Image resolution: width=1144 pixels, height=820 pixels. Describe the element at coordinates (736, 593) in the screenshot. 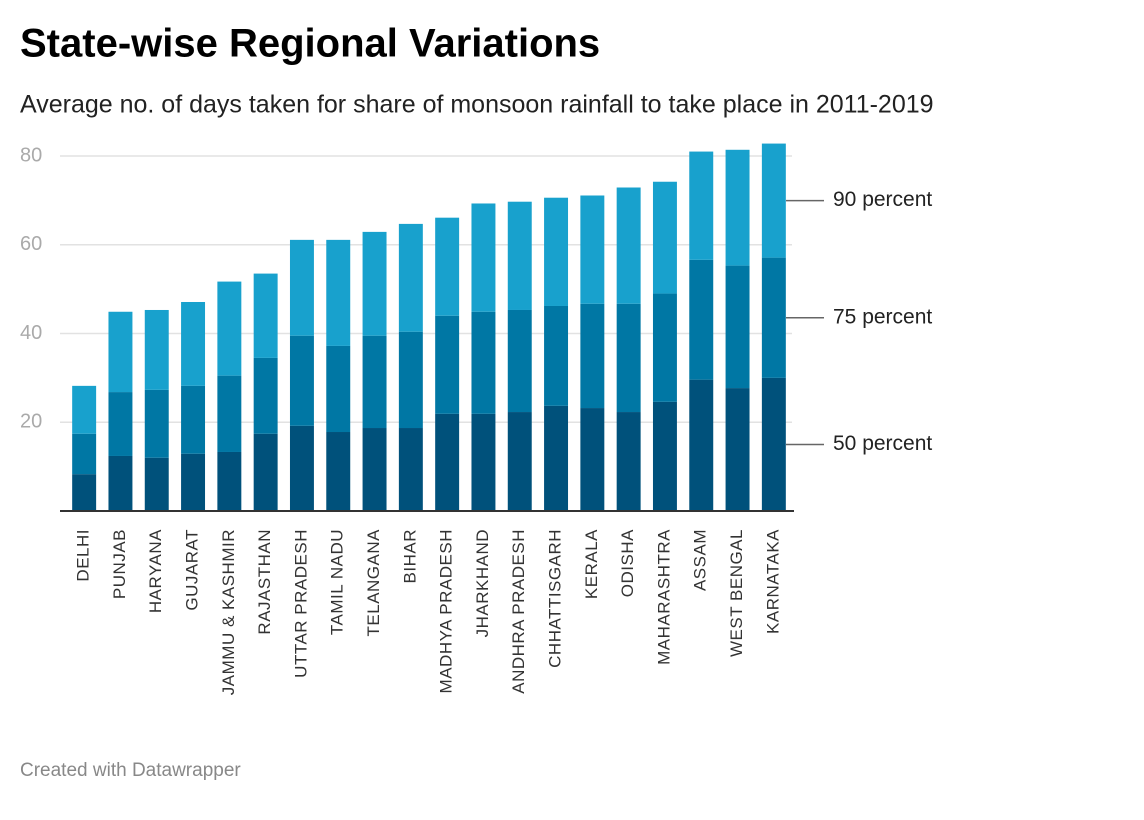

I see `x-tick-label: WEST BENGAL` at that location.